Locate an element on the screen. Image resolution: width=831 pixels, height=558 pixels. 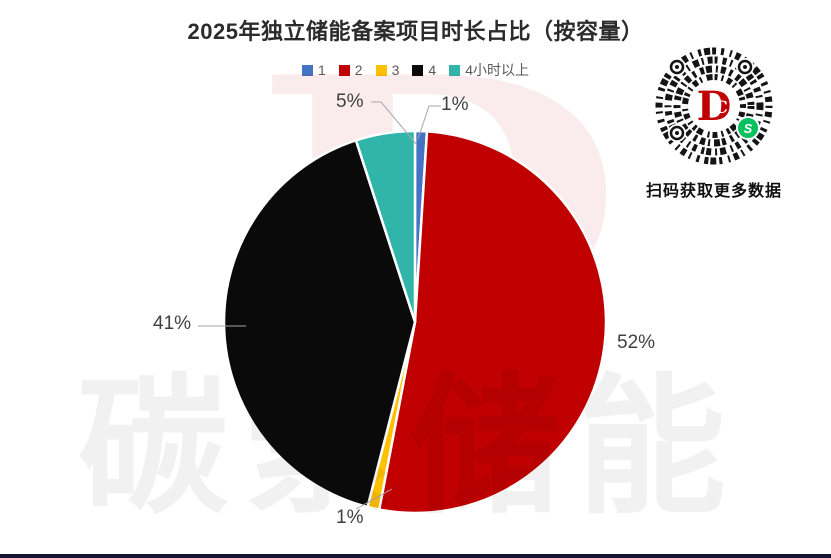
legend-swatch-red is located at coordinates (344, 70).